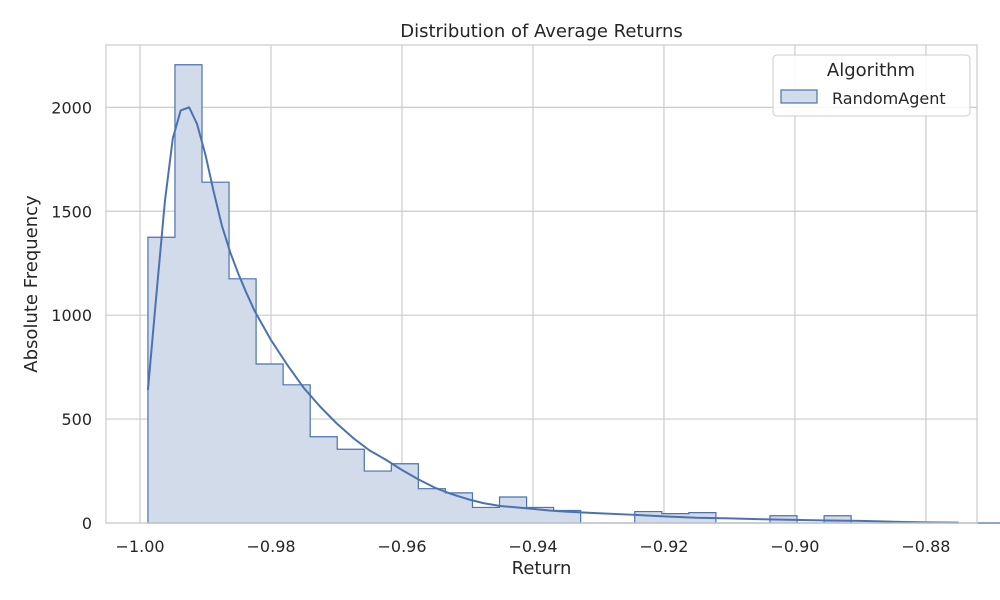 This screenshot has height=600, width=1000. Describe the element at coordinates (31, 284) in the screenshot. I see `y-axis-label: Absolute Frequency` at that location.